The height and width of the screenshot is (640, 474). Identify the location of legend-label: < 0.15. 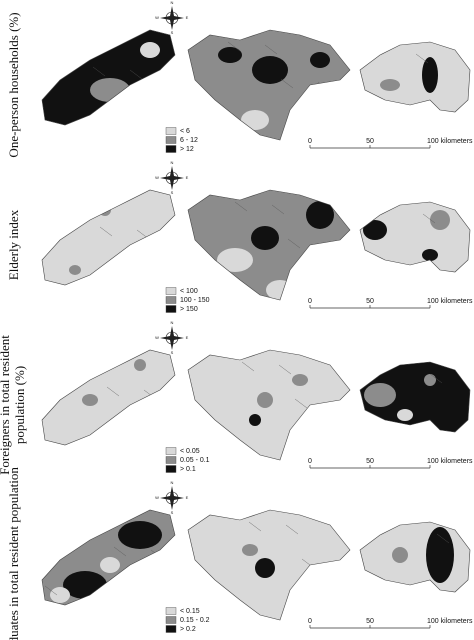
(190, 611).